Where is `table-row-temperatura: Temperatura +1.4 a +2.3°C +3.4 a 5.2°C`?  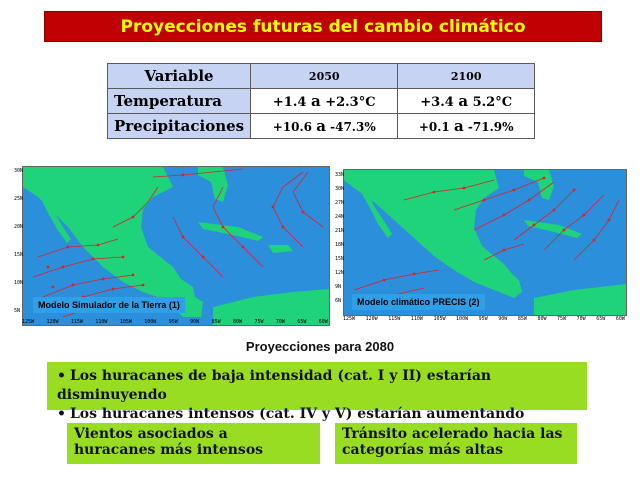
table-row-temperatura: Temperatura +1.4 a +2.3°C +3.4 a 5.2°C is located at coordinates (320, 101).